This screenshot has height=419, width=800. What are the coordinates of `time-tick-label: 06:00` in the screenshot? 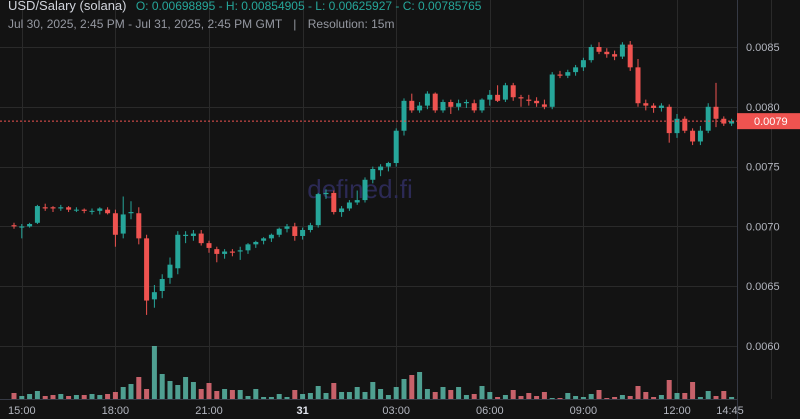 It's located at (490, 411).